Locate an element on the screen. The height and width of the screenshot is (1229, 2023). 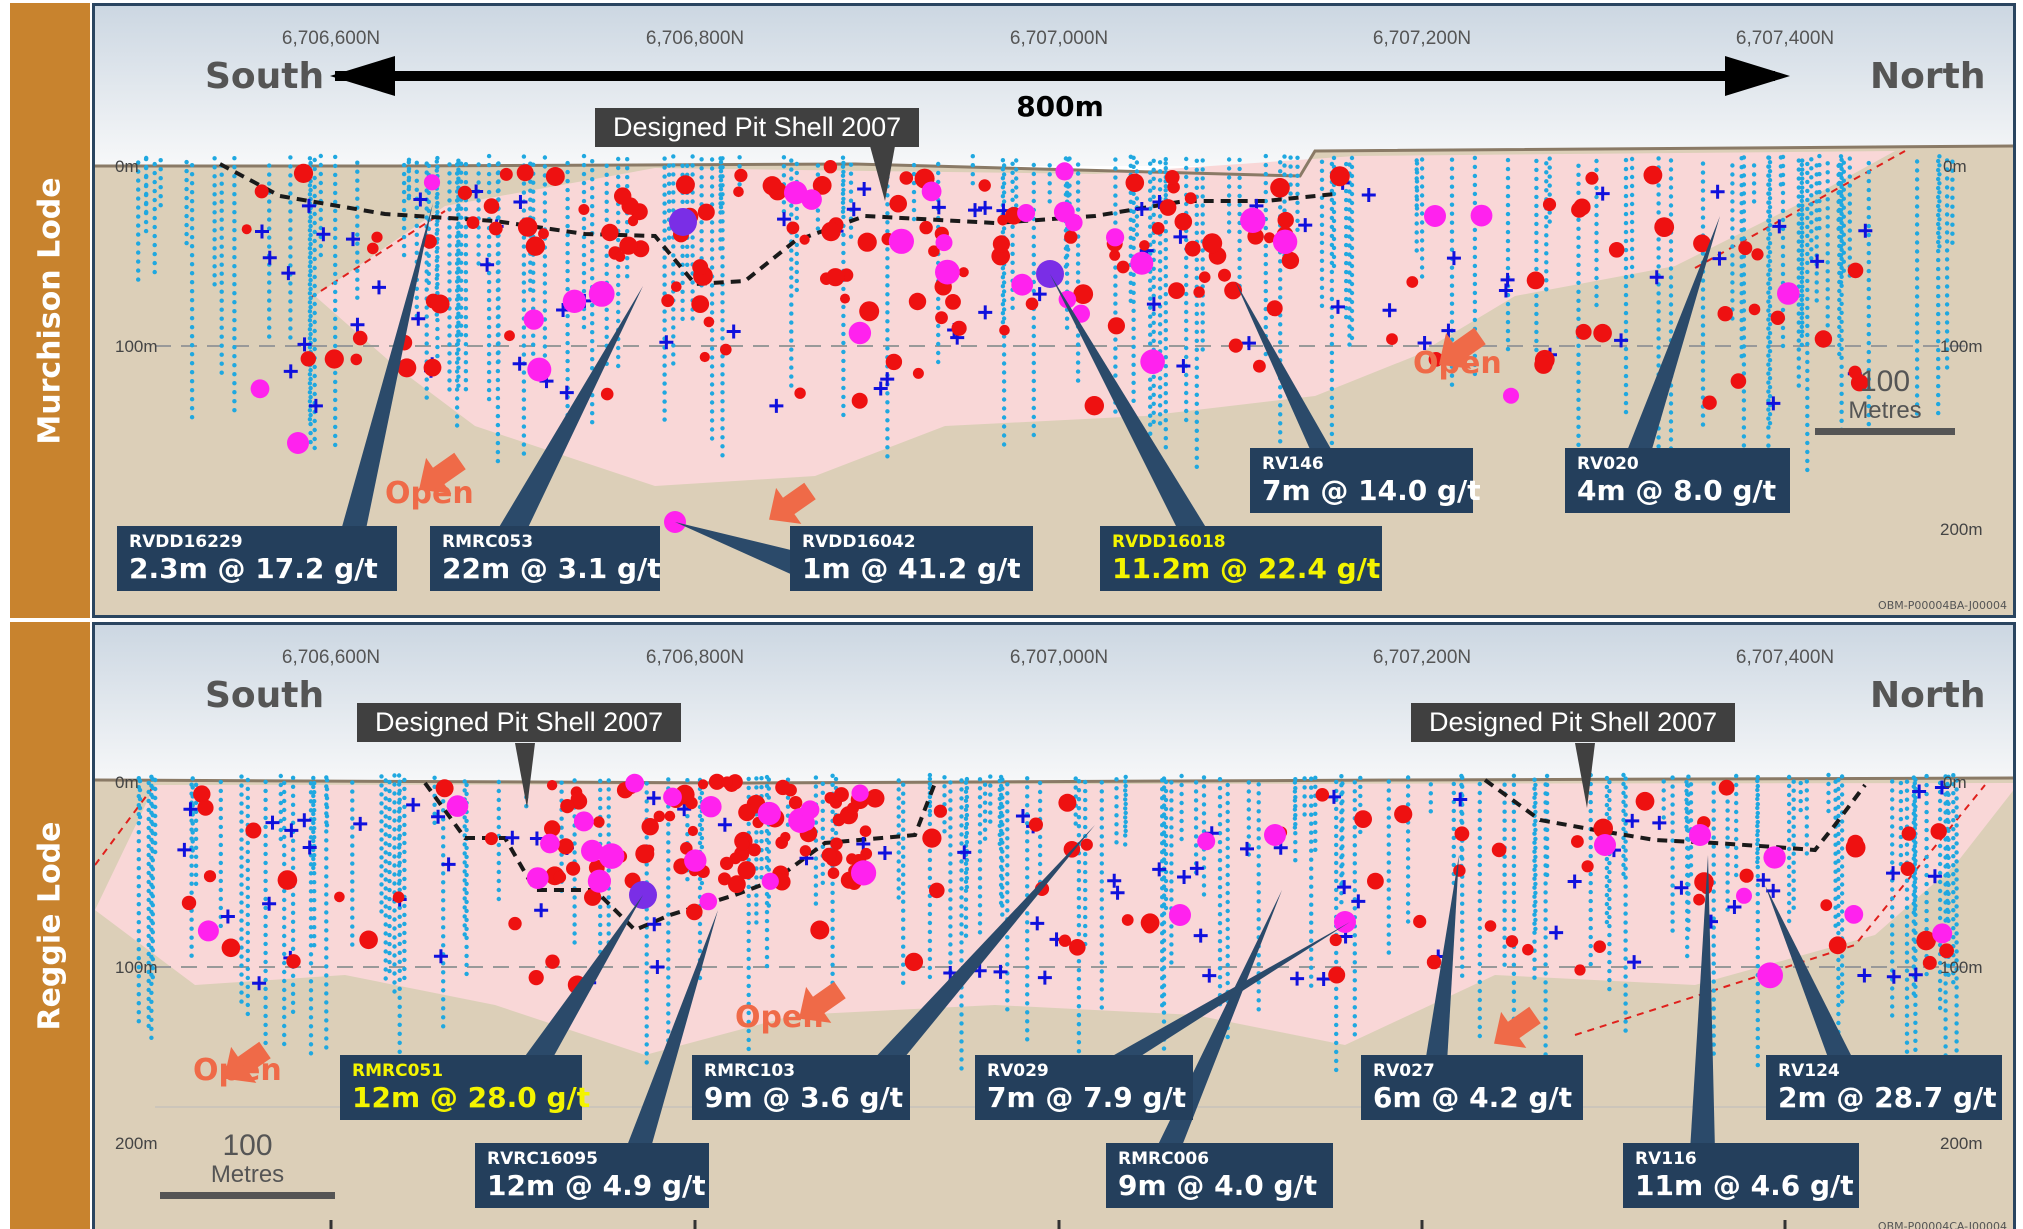
callout-leader is located at coordinates (569, 410).